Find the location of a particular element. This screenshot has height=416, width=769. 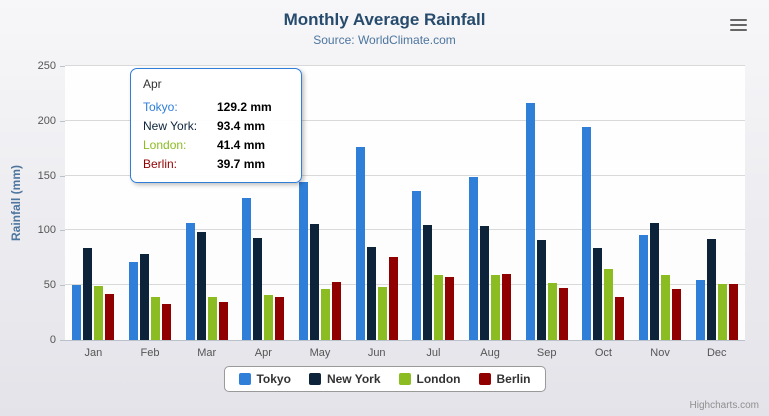

bar-london-jan is located at coordinates (99, 313).